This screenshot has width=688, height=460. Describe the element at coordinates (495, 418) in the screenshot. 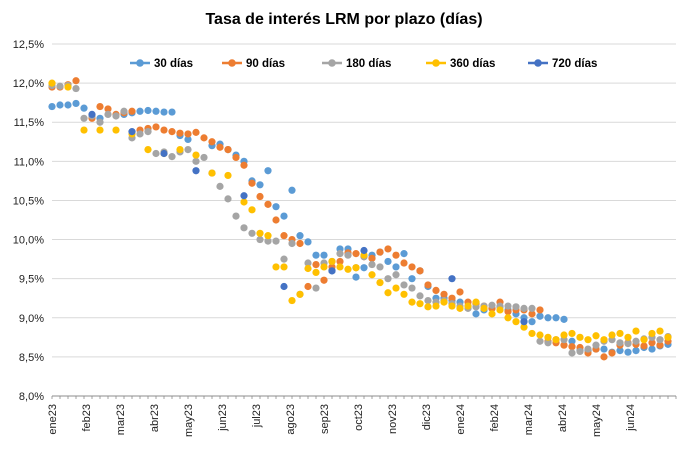

I see `x-tick-label: feb24` at that location.